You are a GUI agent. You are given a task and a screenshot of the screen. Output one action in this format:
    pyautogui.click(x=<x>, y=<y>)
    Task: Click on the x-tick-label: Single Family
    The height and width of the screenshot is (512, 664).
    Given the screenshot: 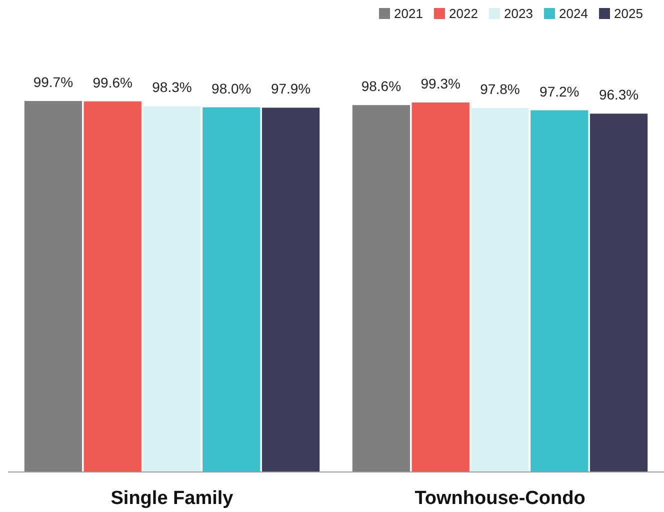 What is the action you would take?
    pyautogui.click(x=172, y=498)
    